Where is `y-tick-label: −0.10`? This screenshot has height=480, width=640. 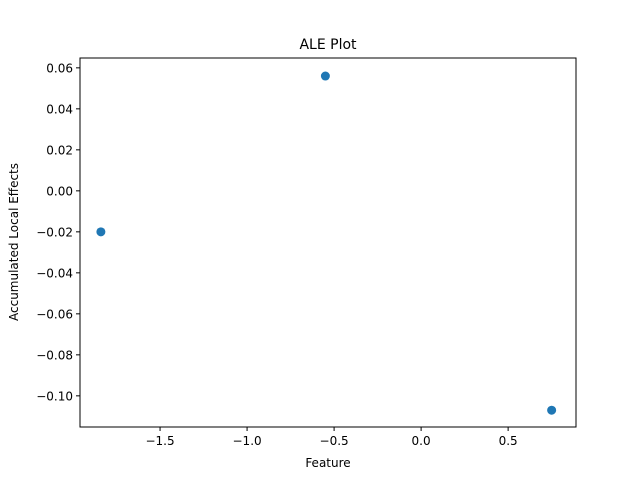
y-tick-label: −0.10 is located at coordinates (54, 396).